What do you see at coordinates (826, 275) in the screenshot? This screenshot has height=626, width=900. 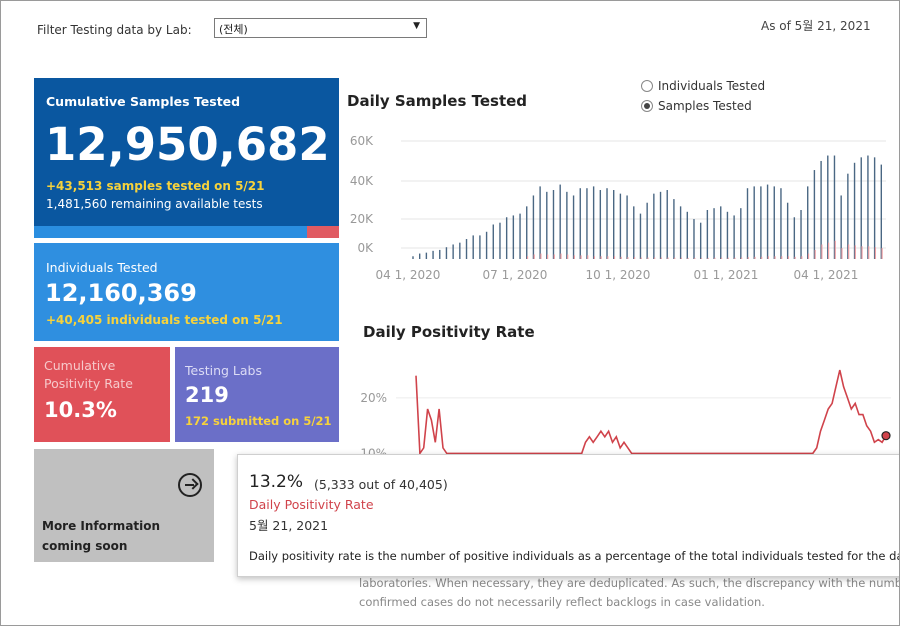 I see `x-tick-label: 04 1, 2021` at bounding box center [826, 275].